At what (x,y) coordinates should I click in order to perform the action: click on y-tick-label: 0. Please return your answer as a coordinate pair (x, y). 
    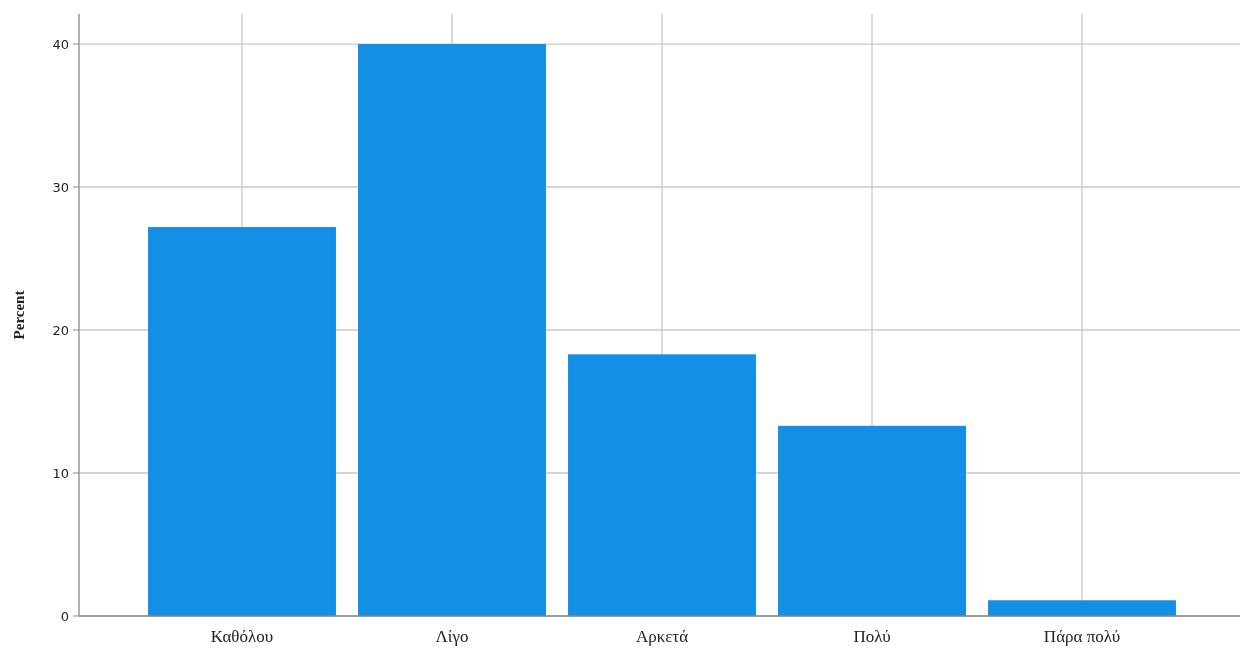
    Looking at the image, I should click on (64, 616).